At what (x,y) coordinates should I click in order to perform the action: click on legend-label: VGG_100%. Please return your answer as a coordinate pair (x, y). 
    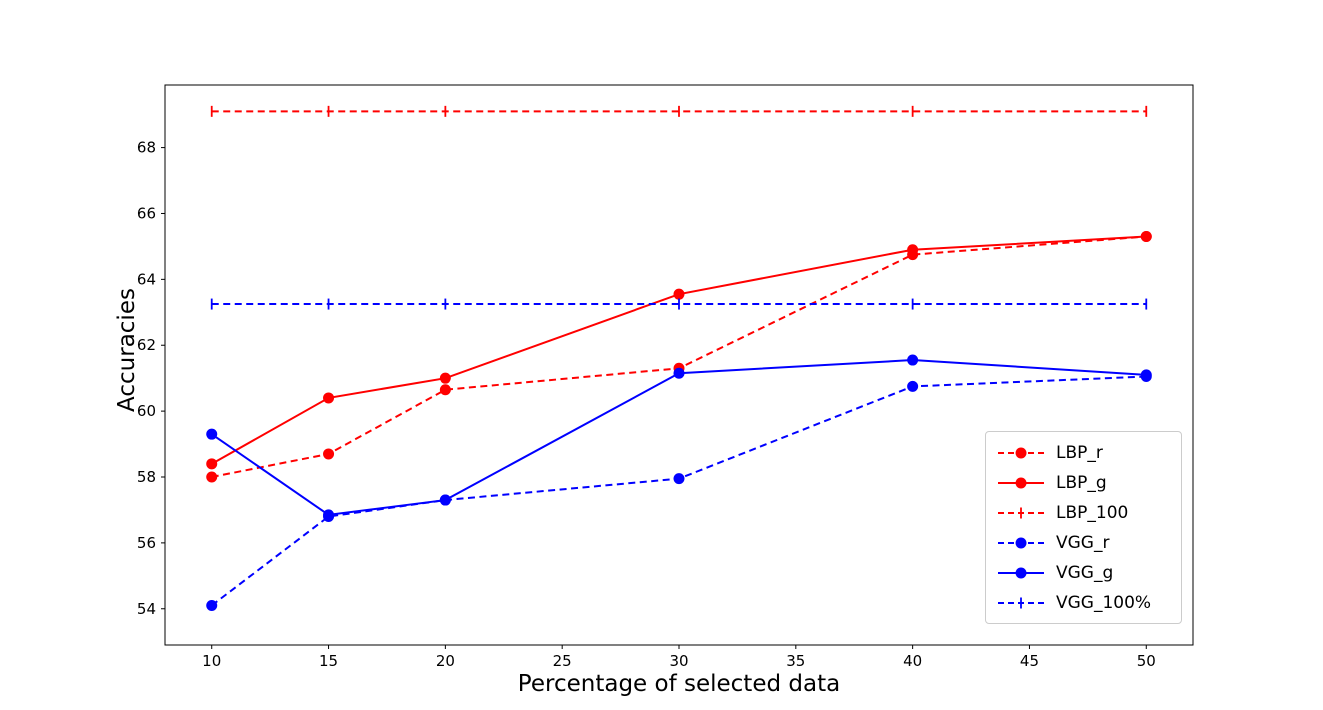
    Looking at the image, I should click on (1104, 603).